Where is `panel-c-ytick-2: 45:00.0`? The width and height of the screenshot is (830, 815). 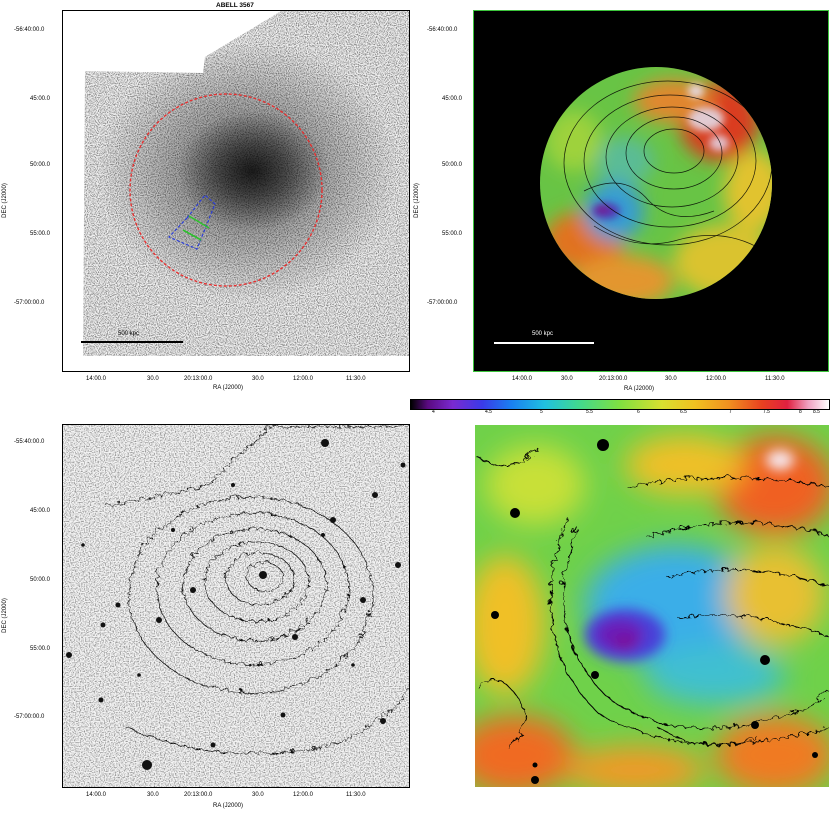 panel-c-ytick-2: 45:00.0 is located at coordinates (40, 511).